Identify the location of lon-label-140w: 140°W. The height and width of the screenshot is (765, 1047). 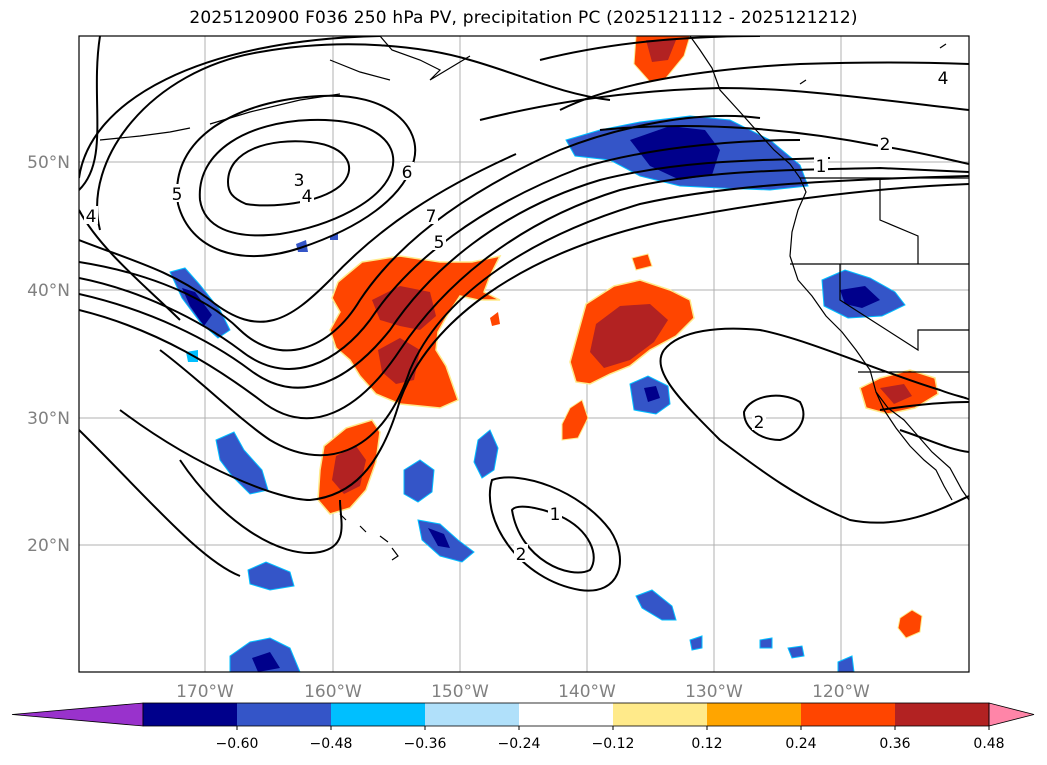
(587, 692).